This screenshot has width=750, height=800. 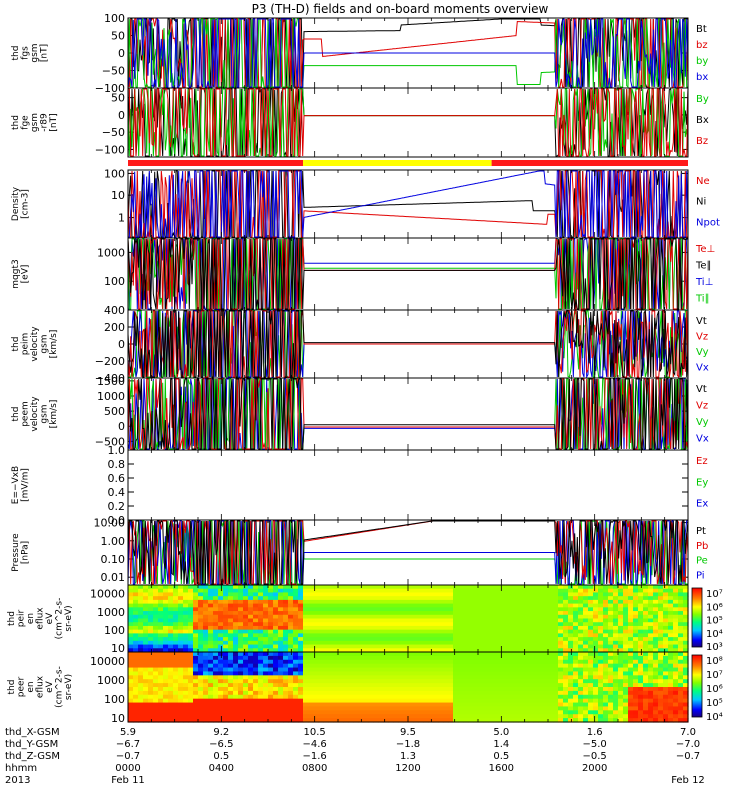 I want to click on ytick-label: −100, so click(x=110, y=88).